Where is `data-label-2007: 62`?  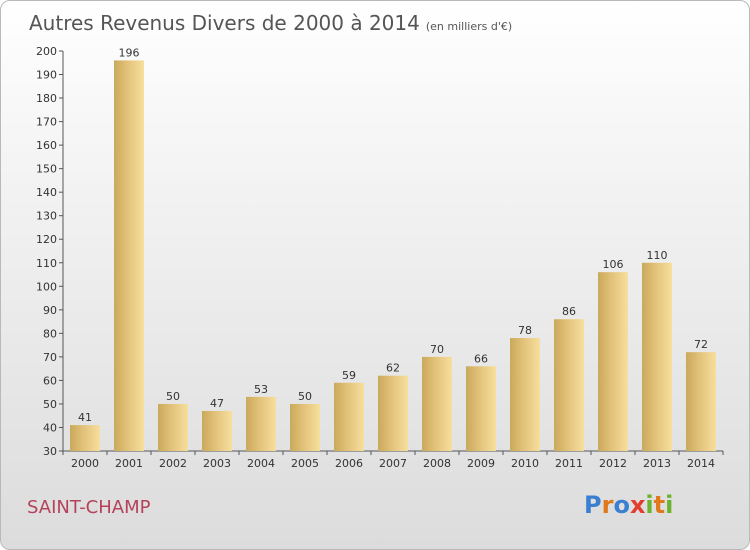 data-label-2007: 62 is located at coordinates (393, 368).